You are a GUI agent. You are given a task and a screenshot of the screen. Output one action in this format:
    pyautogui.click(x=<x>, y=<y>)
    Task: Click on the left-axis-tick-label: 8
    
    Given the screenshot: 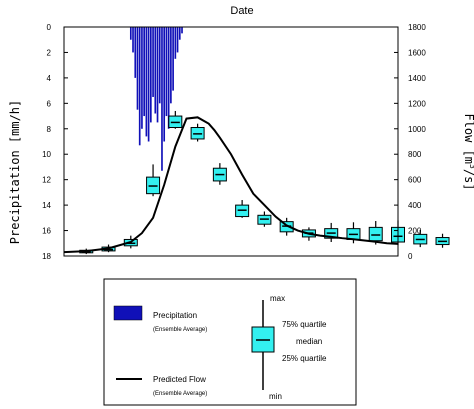 What is the action you would take?
    pyautogui.click(x=49, y=129)
    